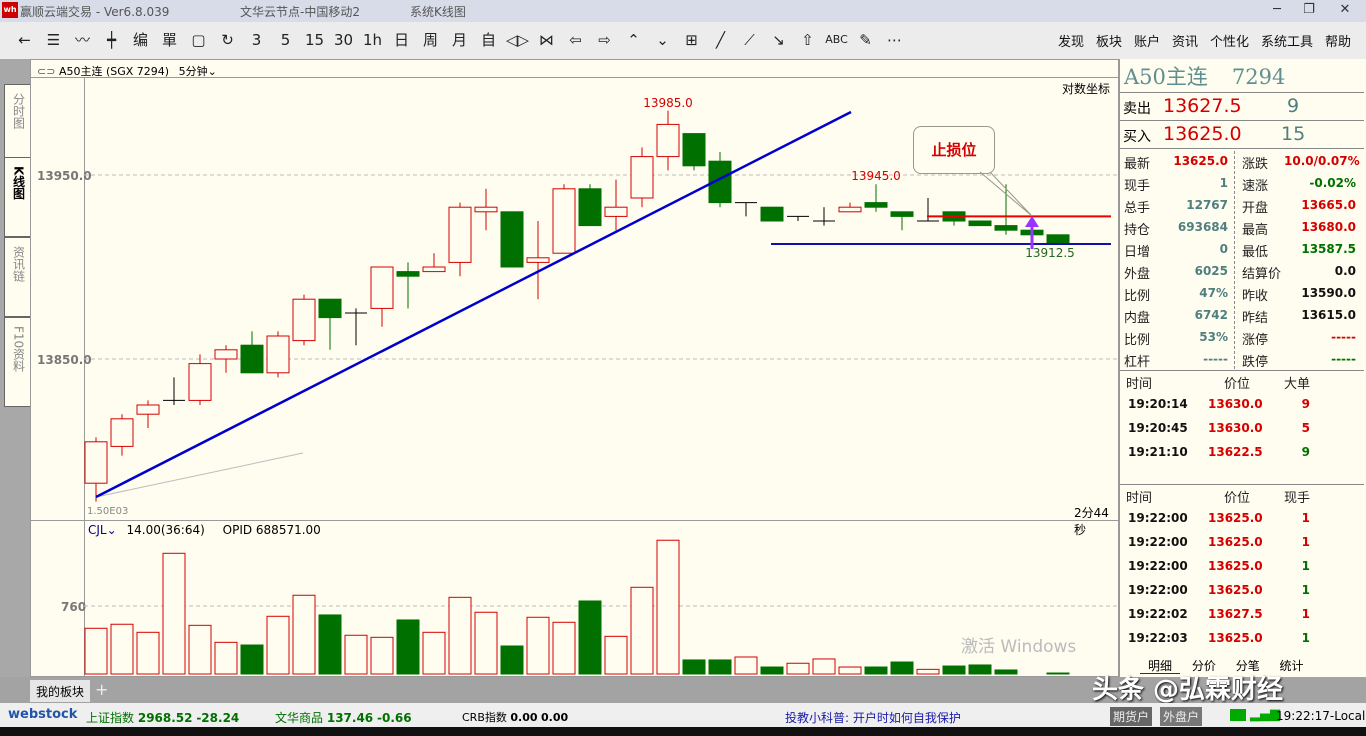 The height and width of the screenshot is (736, 1366). What do you see at coordinates (53, 40) in the screenshot?
I see `list-icon: ☰` at bounding box center [53, 40].